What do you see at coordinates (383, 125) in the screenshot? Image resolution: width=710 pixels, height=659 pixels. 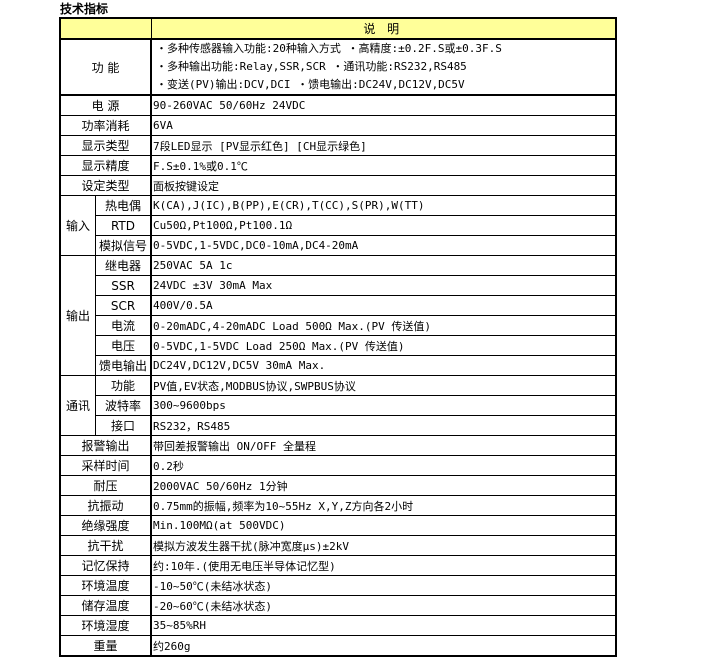 I see `row-value: 6VA` at bounding box center [383, 125].